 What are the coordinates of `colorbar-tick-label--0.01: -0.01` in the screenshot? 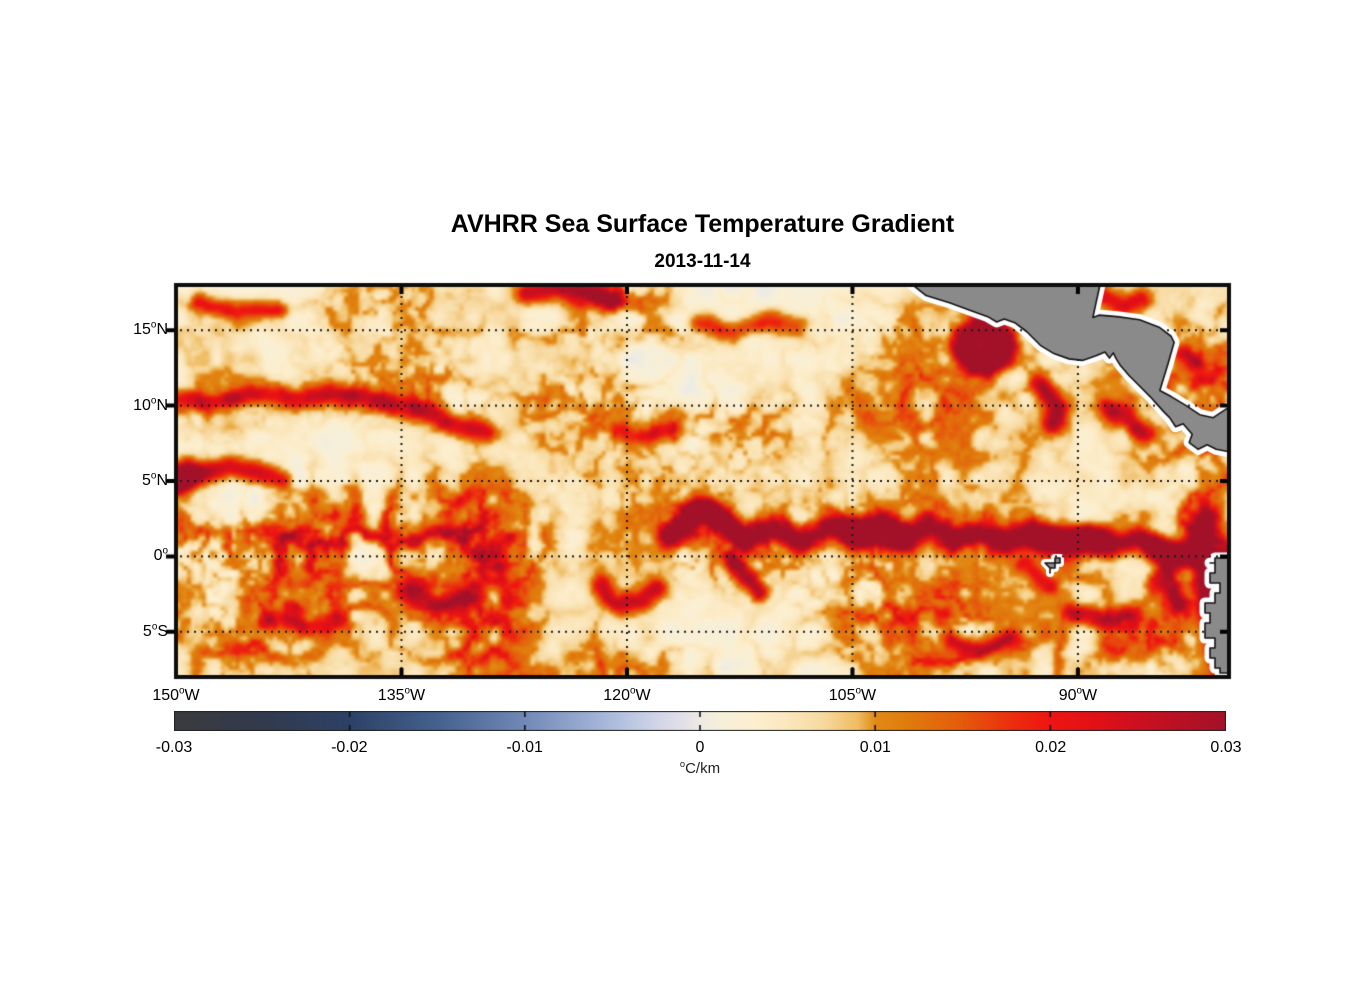 It's located at (524, 747).